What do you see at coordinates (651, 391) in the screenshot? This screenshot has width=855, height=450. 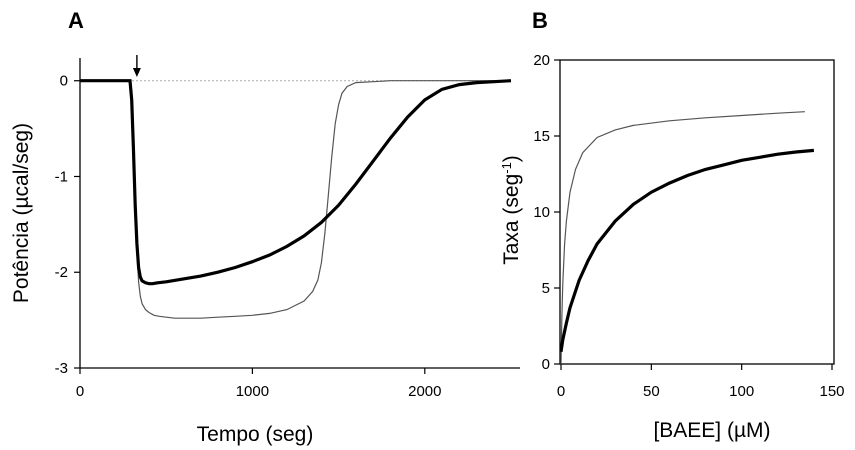 I see `b-x-tick-label: 50` at bounding box center [651, 391].